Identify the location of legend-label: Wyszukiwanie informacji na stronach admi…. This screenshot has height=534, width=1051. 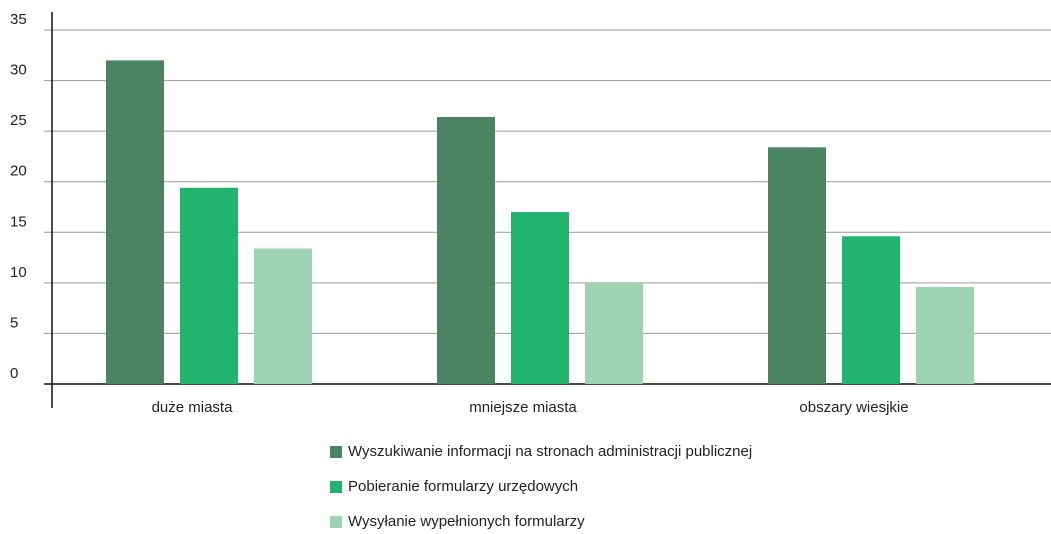
(550, 451).